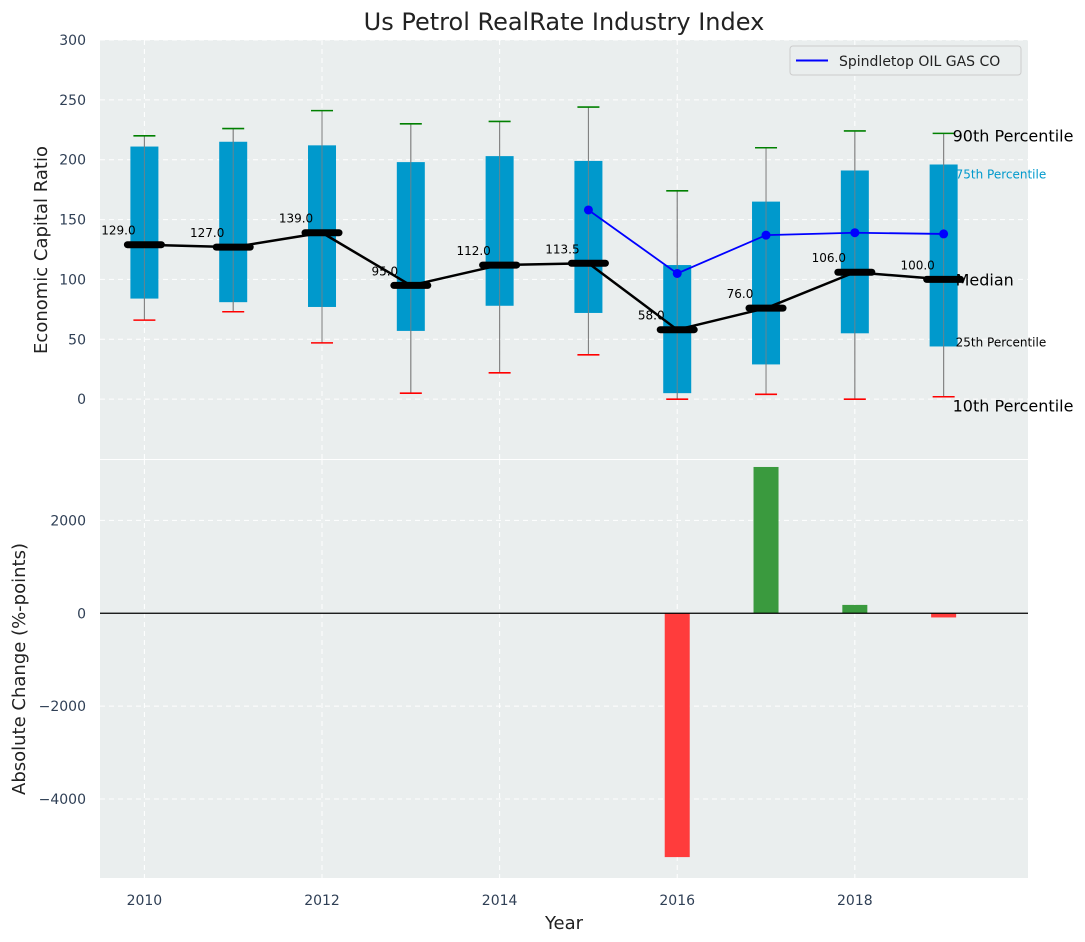 This screenshot has height=942, width=1085. What do you see at coordinates (677, 901) in the screenshot?
I see `x-tick-label: 2016` at bounding box center [677, 901].